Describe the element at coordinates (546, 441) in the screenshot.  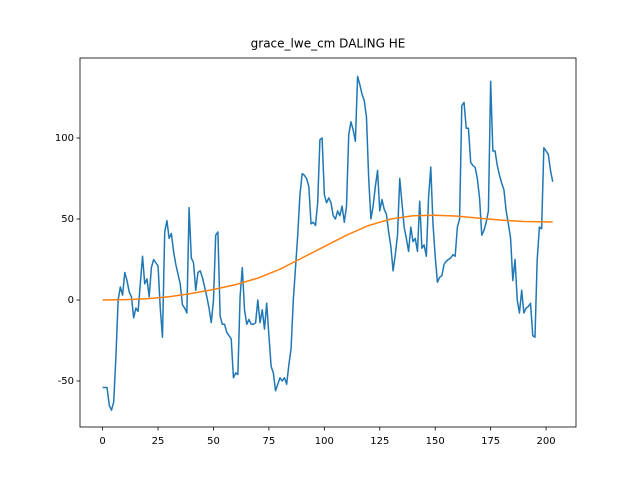
I see `x-tick-label: 200` at that location.